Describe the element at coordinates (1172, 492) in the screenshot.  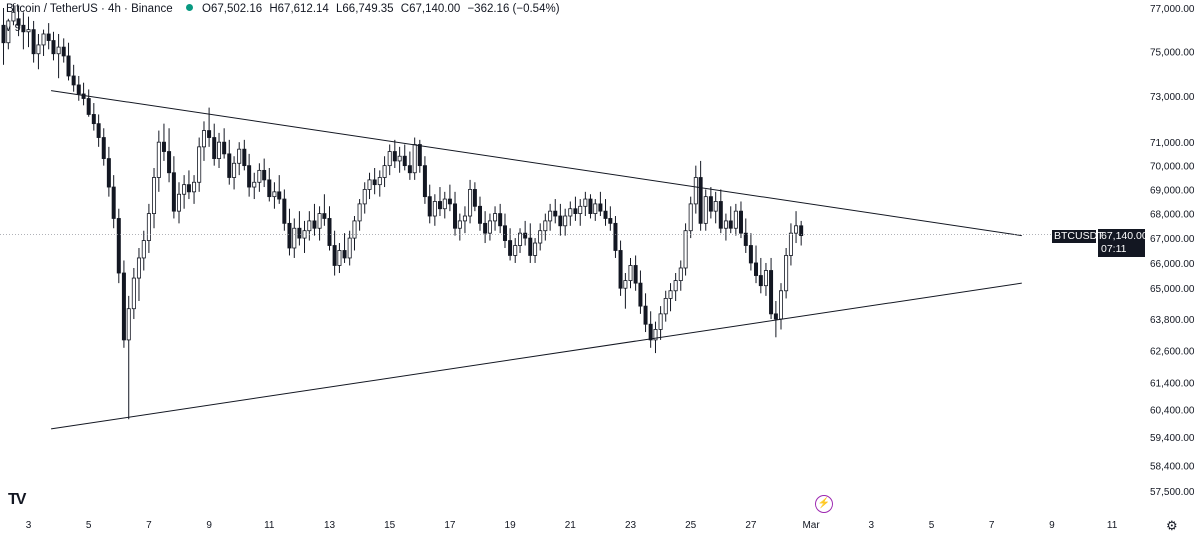
I see `y-tick-label: 57,500.00` at that location.